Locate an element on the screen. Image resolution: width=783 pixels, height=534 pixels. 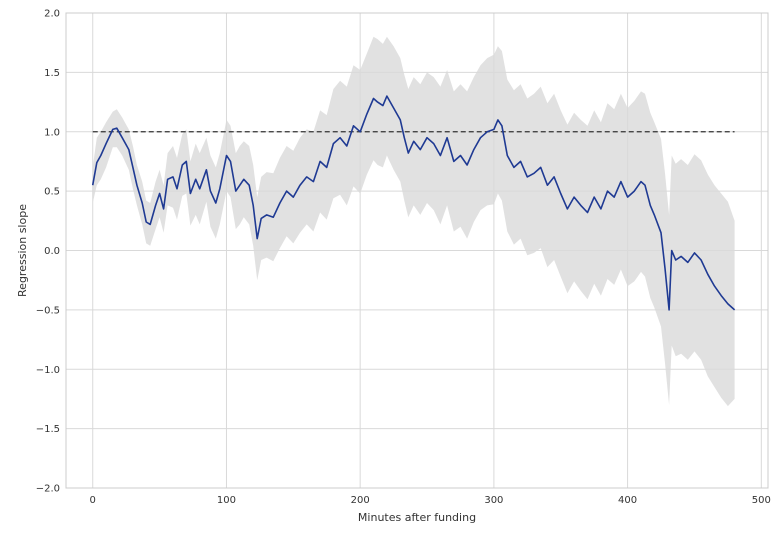
y-tick-label: −1.0 is located at coordinates (48, 370).